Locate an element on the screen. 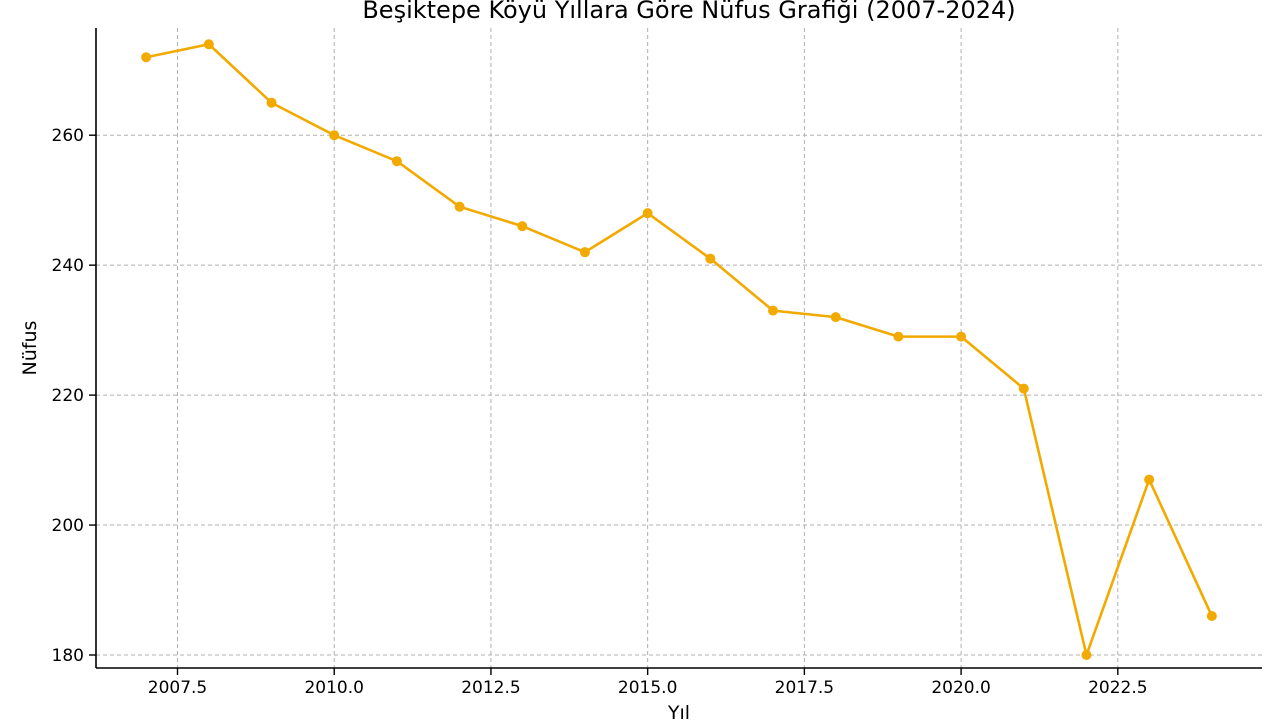 The width and height of the screenshot is (1280, 720). x-tick-label: 2012.5 is located at coordinates (490, 688).